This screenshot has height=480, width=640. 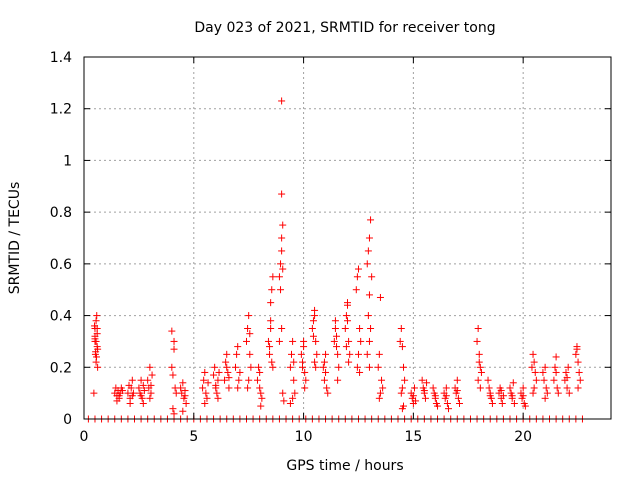 I want to click on y-tick-label: 1, so click(x=67, y=161).